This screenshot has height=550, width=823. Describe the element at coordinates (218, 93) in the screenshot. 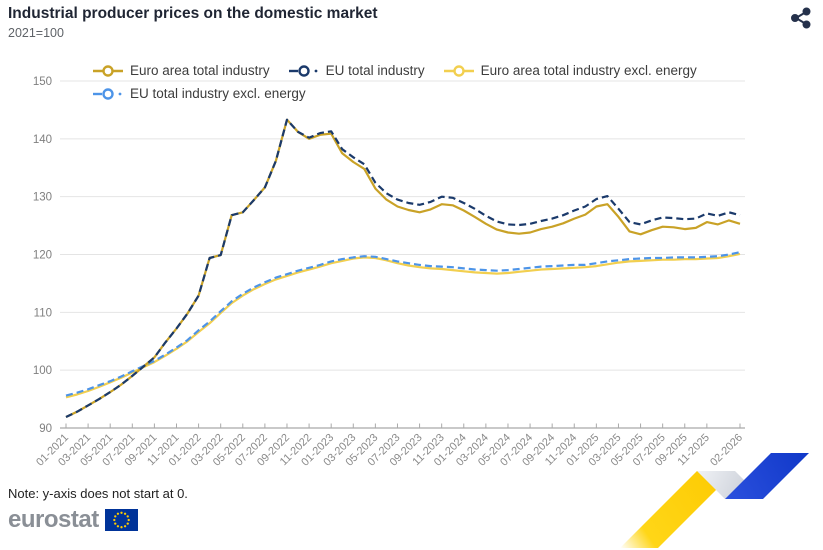

I see `legend-label: EU total industry excl. energy` at that location.